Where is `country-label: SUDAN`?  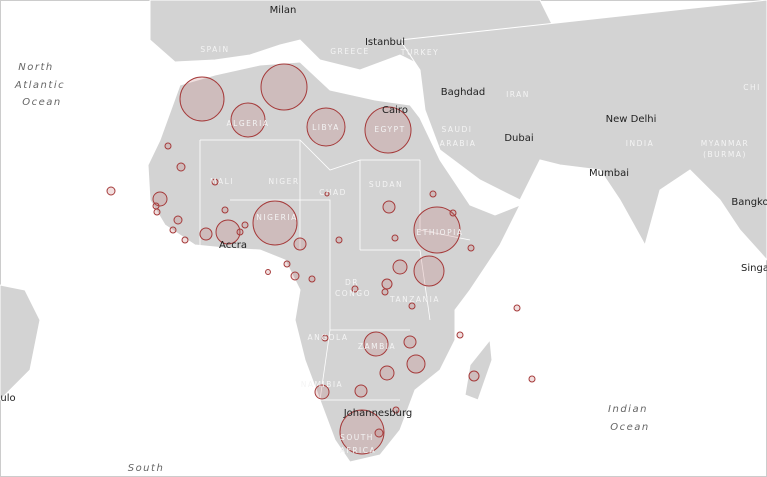
country-label: SUDAN is located at coordinates (386, 184).